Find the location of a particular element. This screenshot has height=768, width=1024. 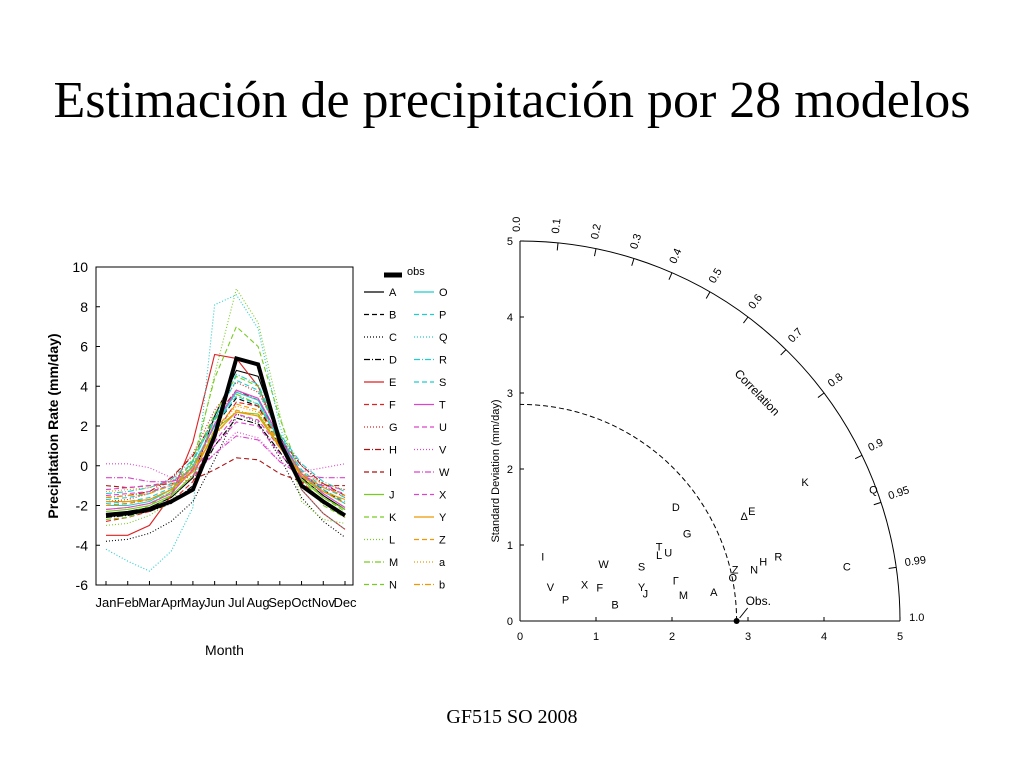

legend-label: C is located at coordinates (393, 338).